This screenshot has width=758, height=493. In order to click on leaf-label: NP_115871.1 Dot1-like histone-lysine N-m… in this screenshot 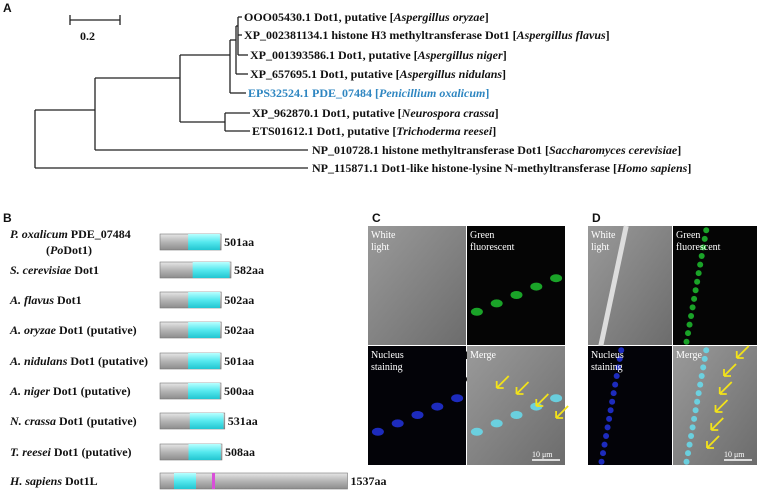, I will do `click(501, 168)`.